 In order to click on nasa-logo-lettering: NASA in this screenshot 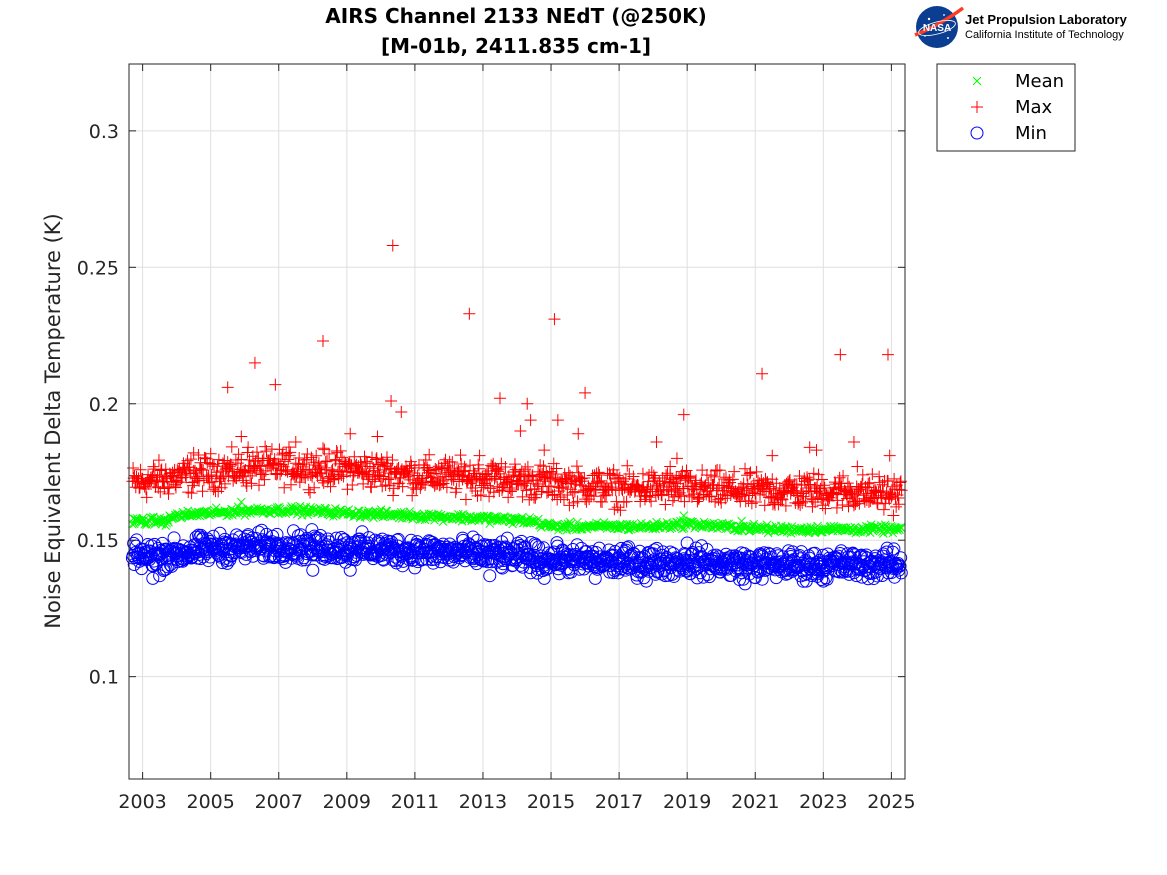, I will do `click(937, 28)`.